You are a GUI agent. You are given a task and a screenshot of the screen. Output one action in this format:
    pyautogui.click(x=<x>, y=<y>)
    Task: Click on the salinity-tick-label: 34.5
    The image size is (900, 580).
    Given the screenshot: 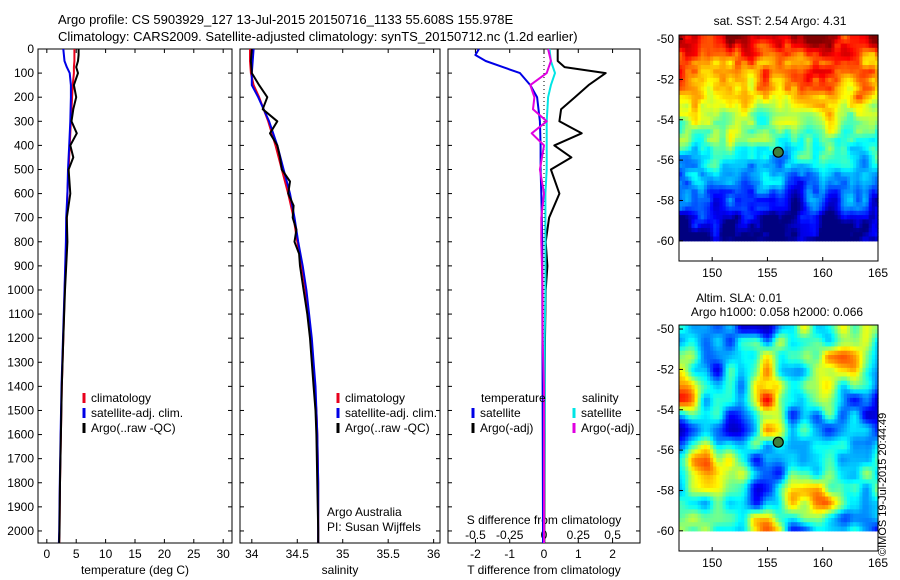 What is the action you would take?
    pyautogui.click(x=298, y=554)
    